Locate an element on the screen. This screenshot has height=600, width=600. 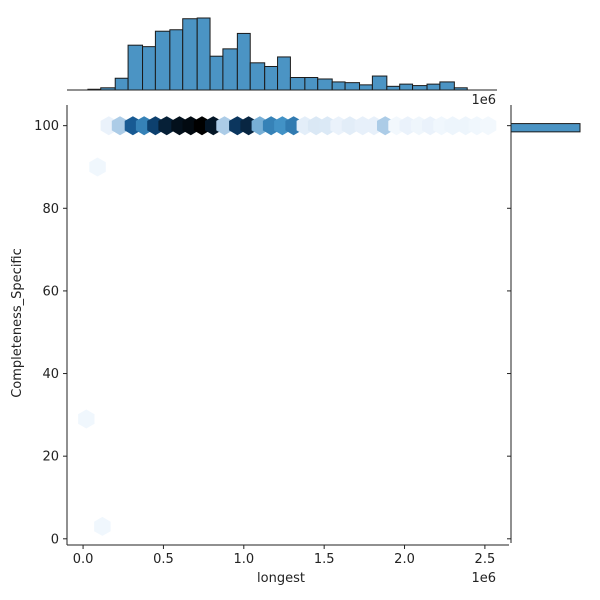
x-tick-label: 2.5 is located at coordinates (485, 559).